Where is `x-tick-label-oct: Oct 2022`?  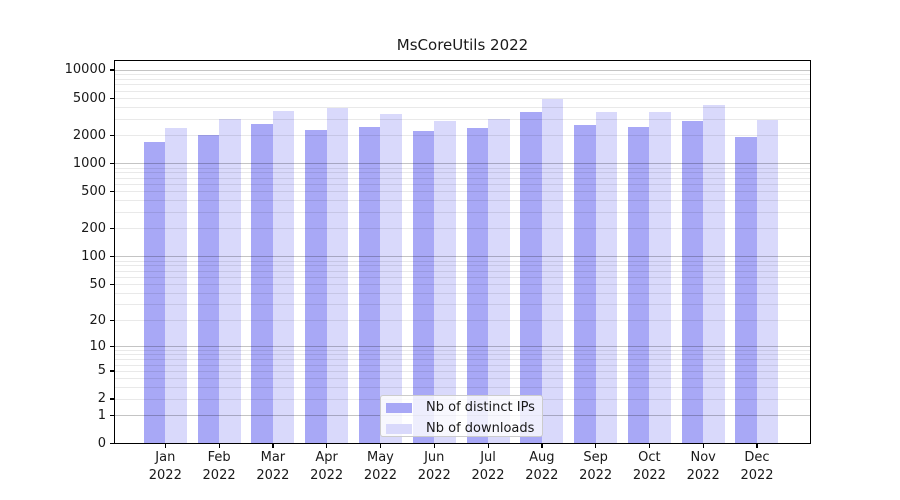 x-tick-label-oct: Oct 2022 is located at coordinates (649, 467).